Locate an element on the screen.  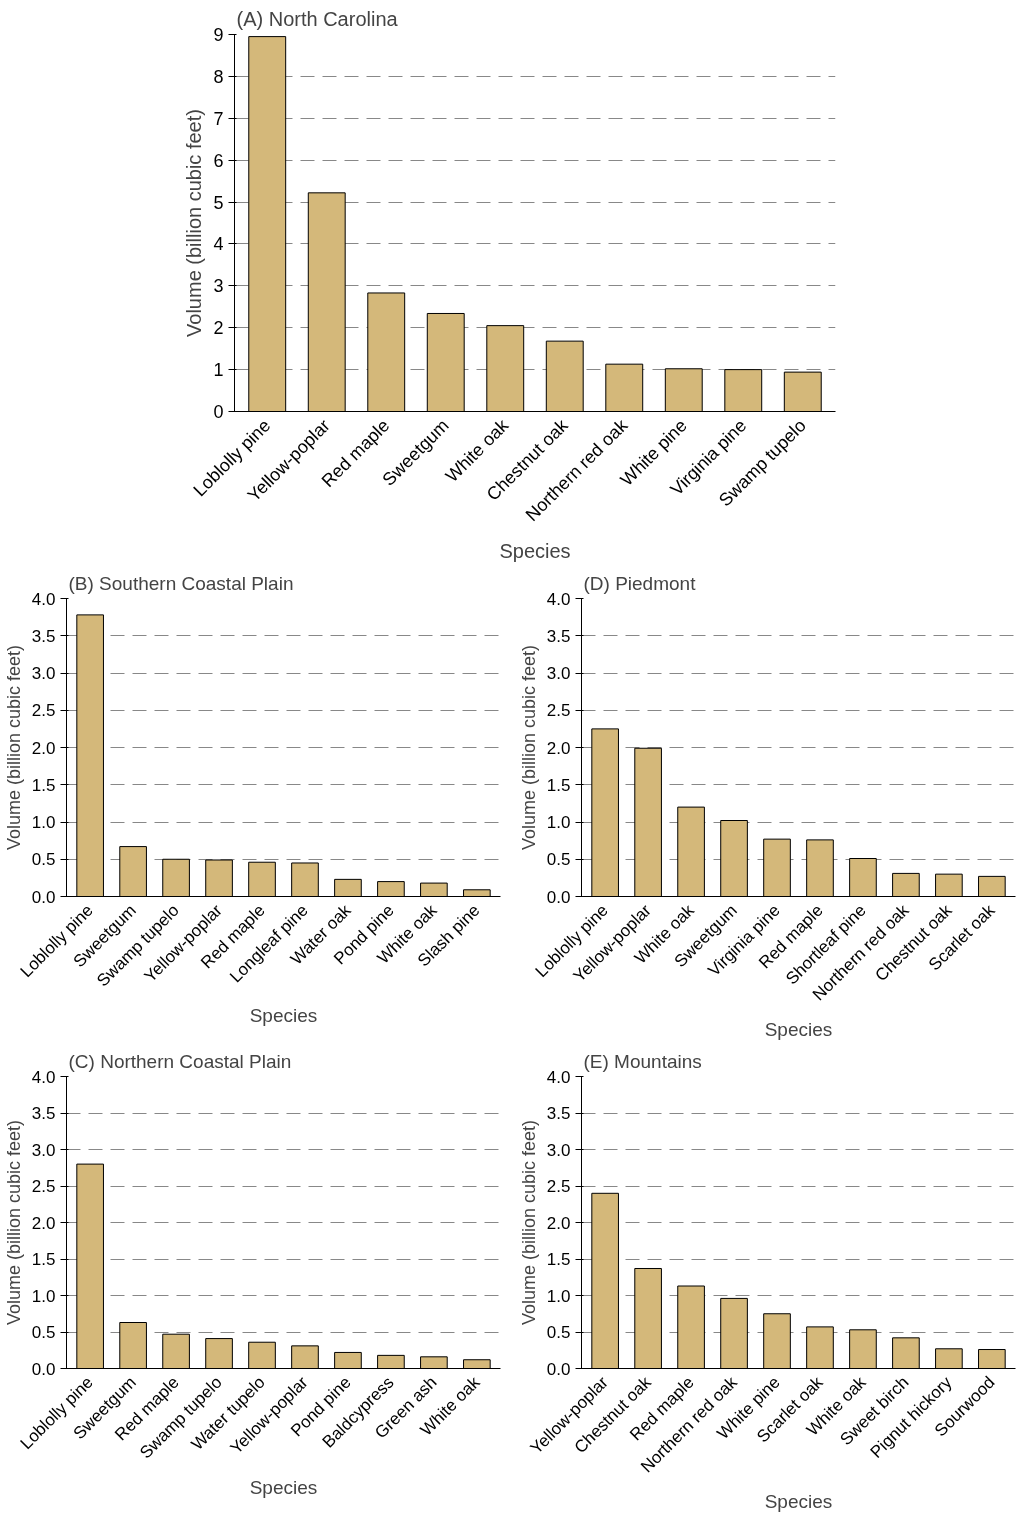
y-tick-label: 6 is located at coordinates (218, 160).